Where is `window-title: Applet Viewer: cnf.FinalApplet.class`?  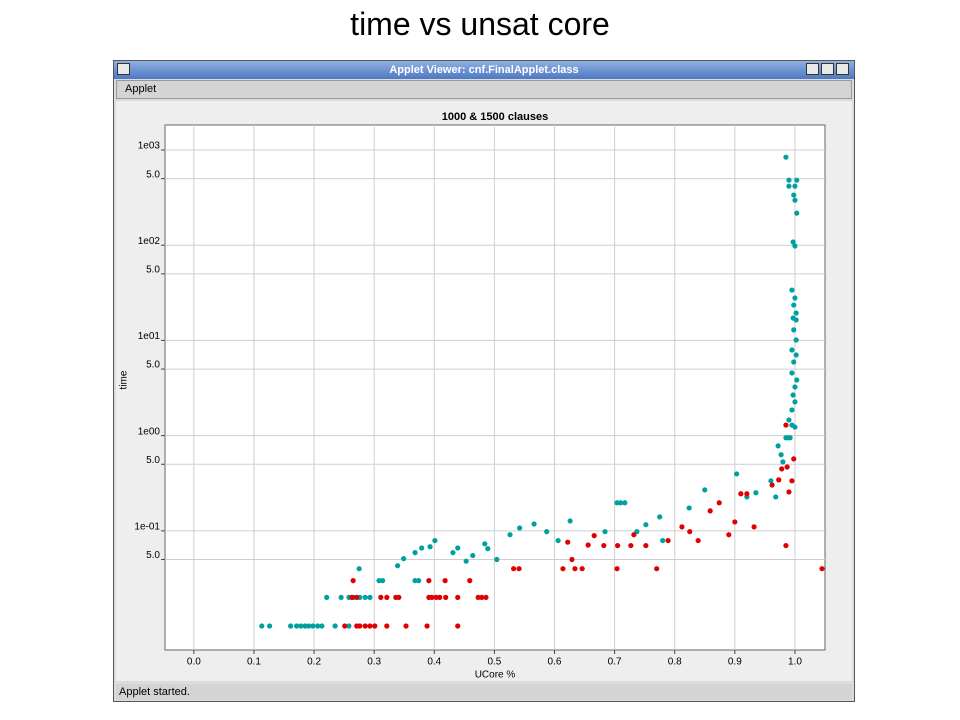 window-title: Applet Viewer: cnf.FinalApplet.class is located at coordinates (484, 70).